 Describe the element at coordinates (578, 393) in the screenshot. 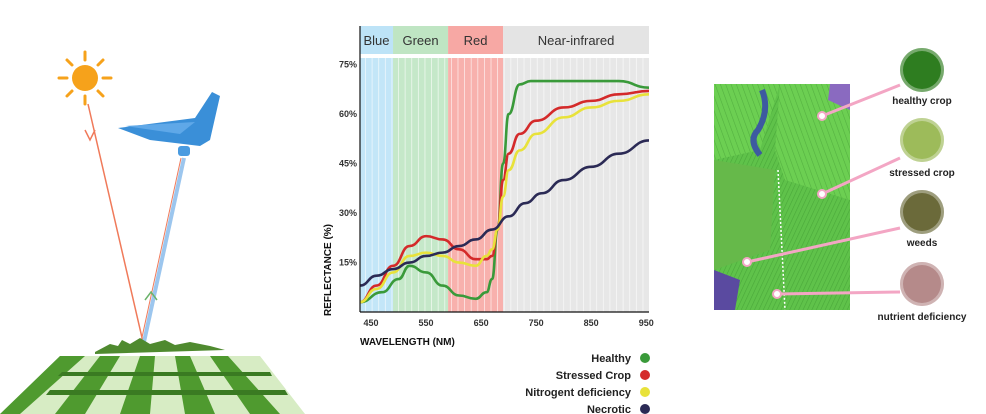

I see `legend-label-2: Nitrogent deficiency` at that location.